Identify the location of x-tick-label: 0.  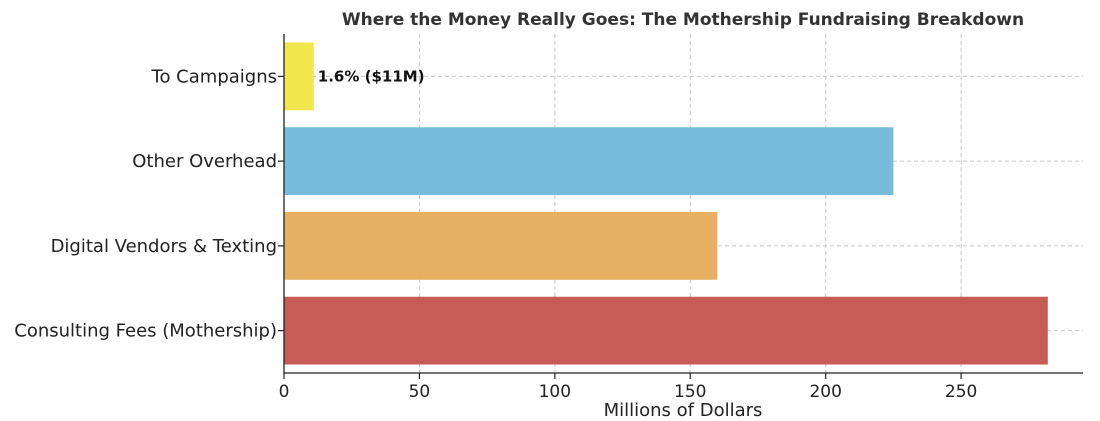
(284, 392).